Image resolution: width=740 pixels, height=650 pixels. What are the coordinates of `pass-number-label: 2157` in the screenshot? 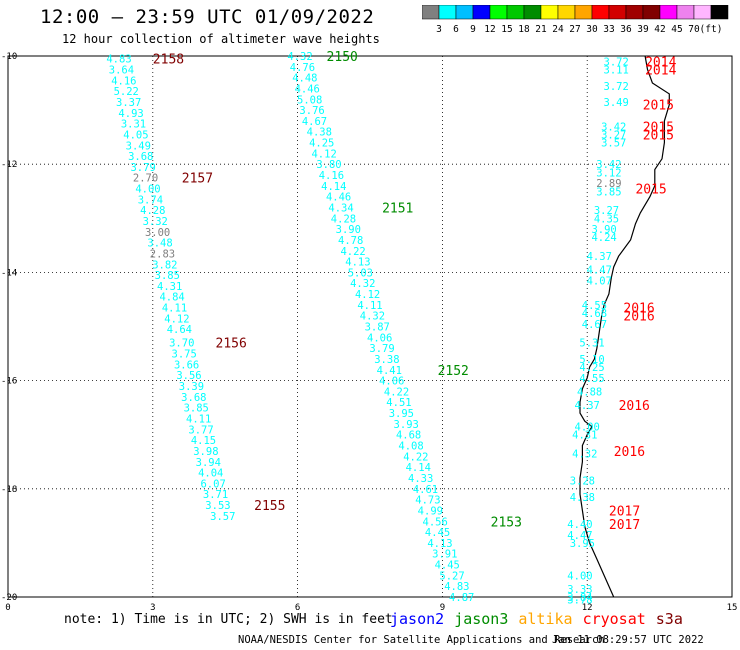 It's located at (197, 179).